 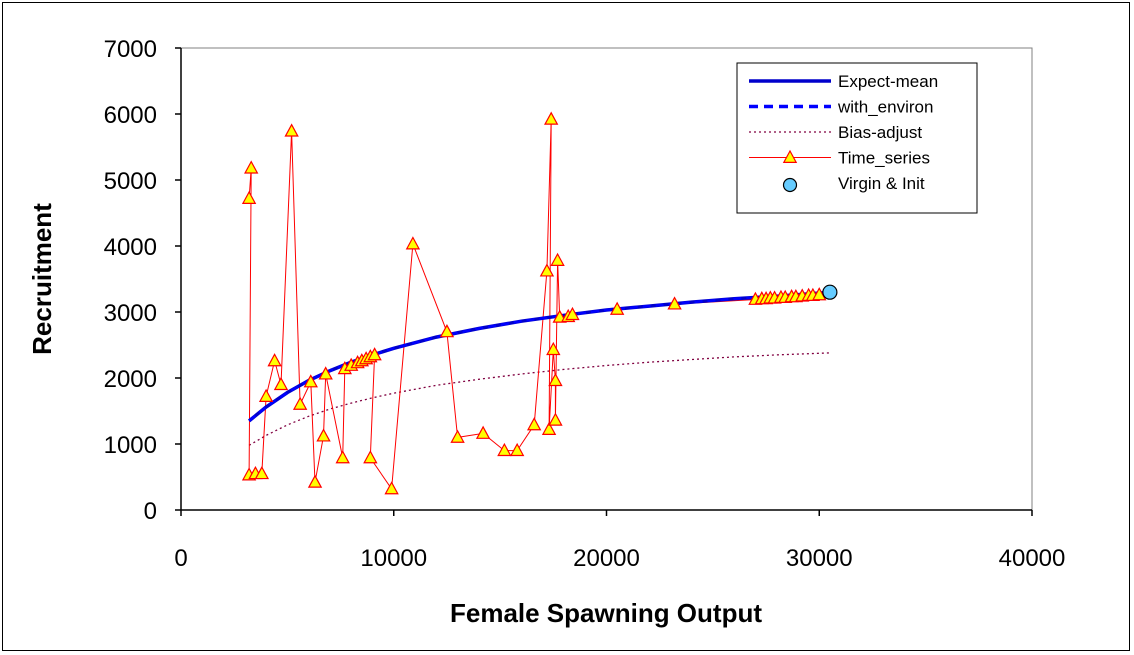 What do you see at coordinates (42, 279) in the screenshot?
I see `y-axis-title: Recruitment` at bounding box center [42, 279].